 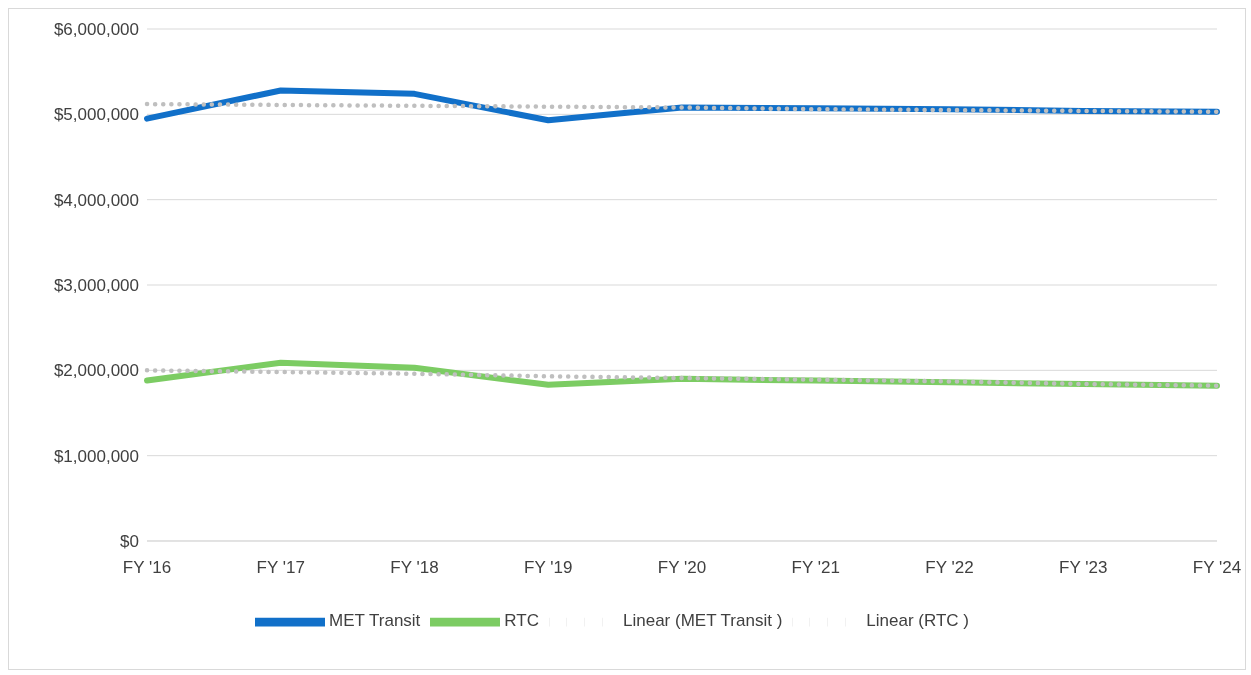 What do you see at coordinates (96, 456) in the screenshot?
I see `y-tick-label: $1,000,000` at bounding box center [96, 456].